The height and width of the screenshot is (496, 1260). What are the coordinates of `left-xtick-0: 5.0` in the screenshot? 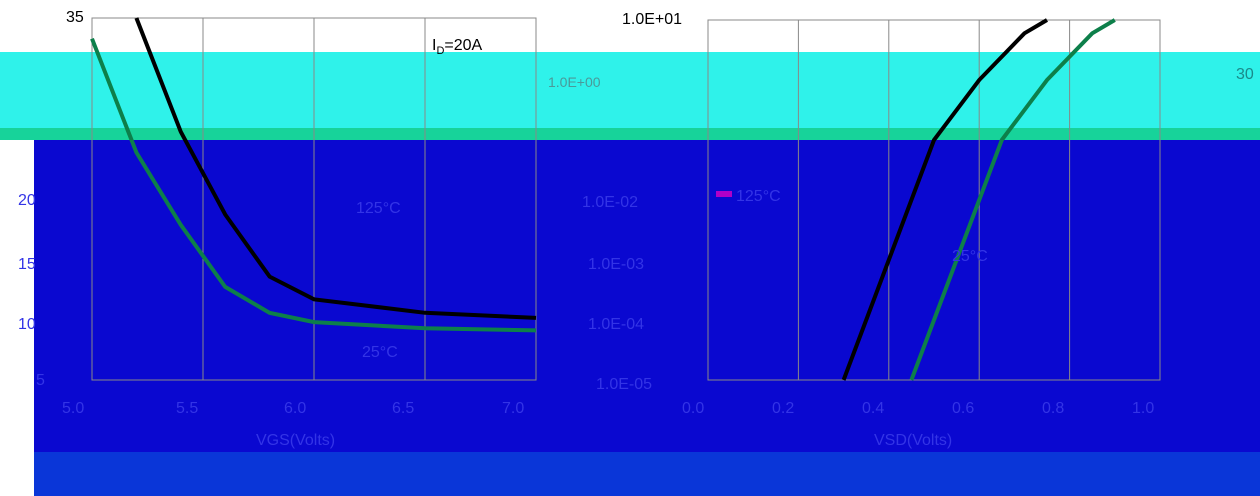 It's located at (73, 408).